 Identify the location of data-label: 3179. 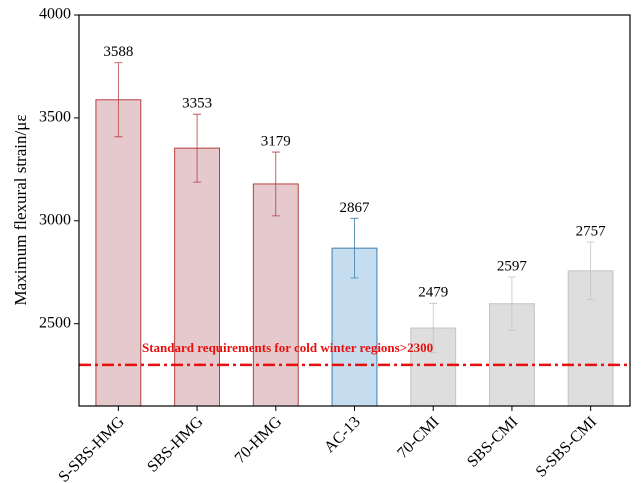
(276, 141).